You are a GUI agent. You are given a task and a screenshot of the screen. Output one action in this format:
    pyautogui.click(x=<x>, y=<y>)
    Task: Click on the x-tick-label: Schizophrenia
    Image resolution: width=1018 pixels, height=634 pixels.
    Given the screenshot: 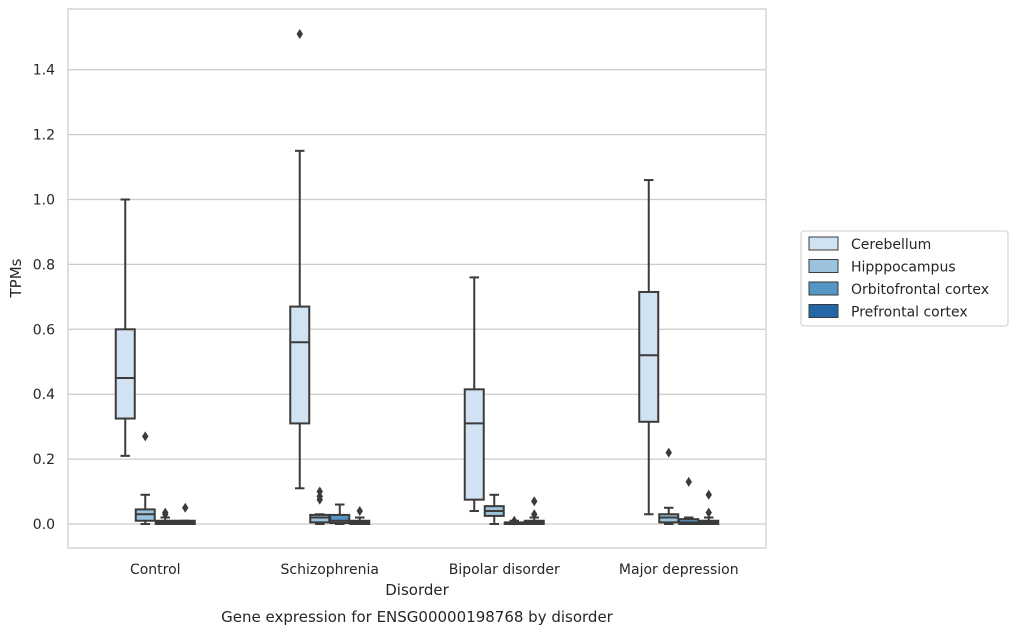 What is the action you would take?
    pyautogui.click(x=330, y=570)
    